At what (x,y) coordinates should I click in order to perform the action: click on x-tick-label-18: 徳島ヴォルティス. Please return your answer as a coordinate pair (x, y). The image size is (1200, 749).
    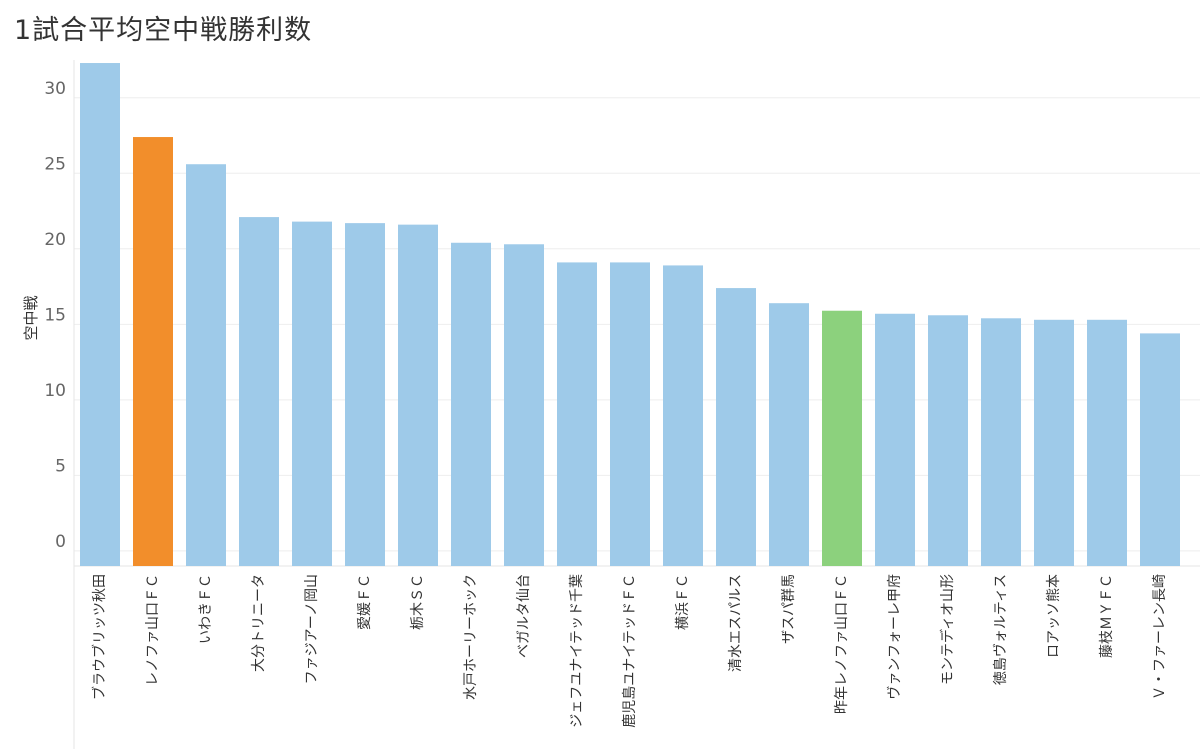
    Looking at the image, I should click on (1000, 629).